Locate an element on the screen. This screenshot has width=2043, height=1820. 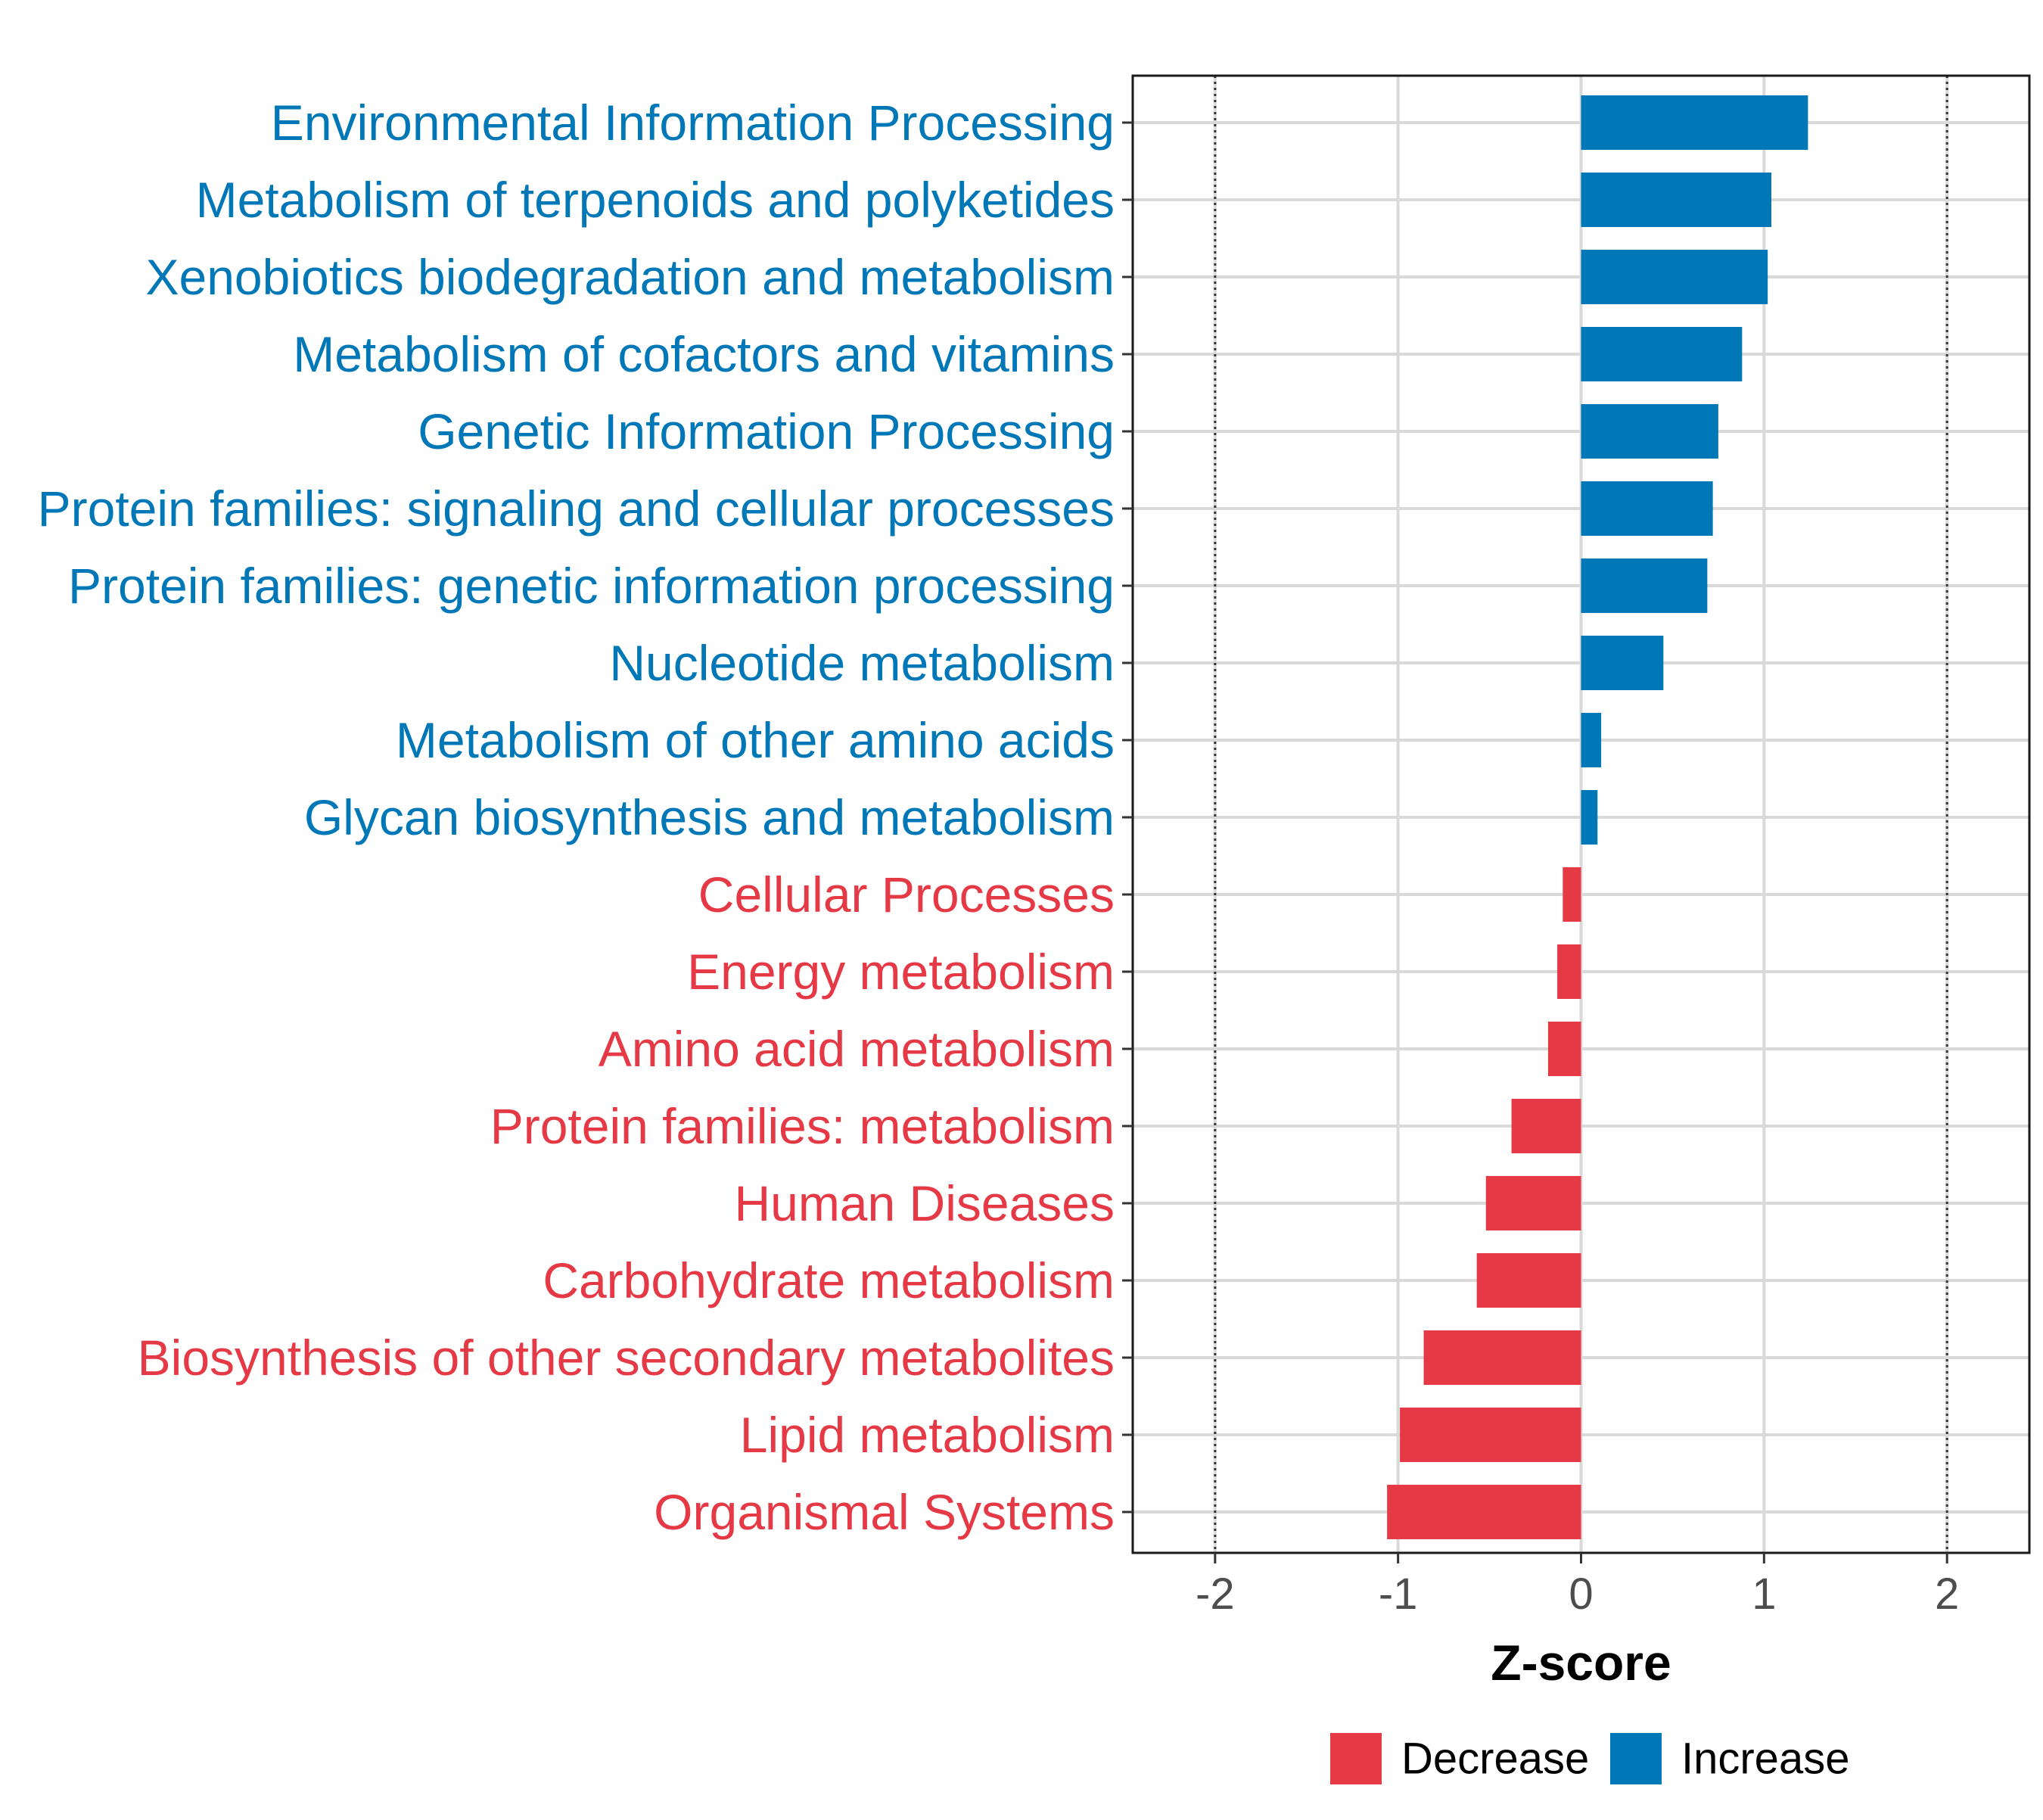
x-tick-label: -1 is located at coordinates (1399, 1594).